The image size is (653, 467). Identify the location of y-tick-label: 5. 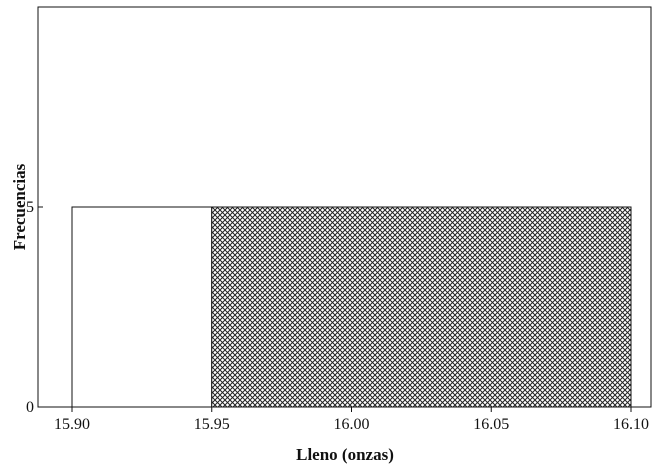
(30, 207).